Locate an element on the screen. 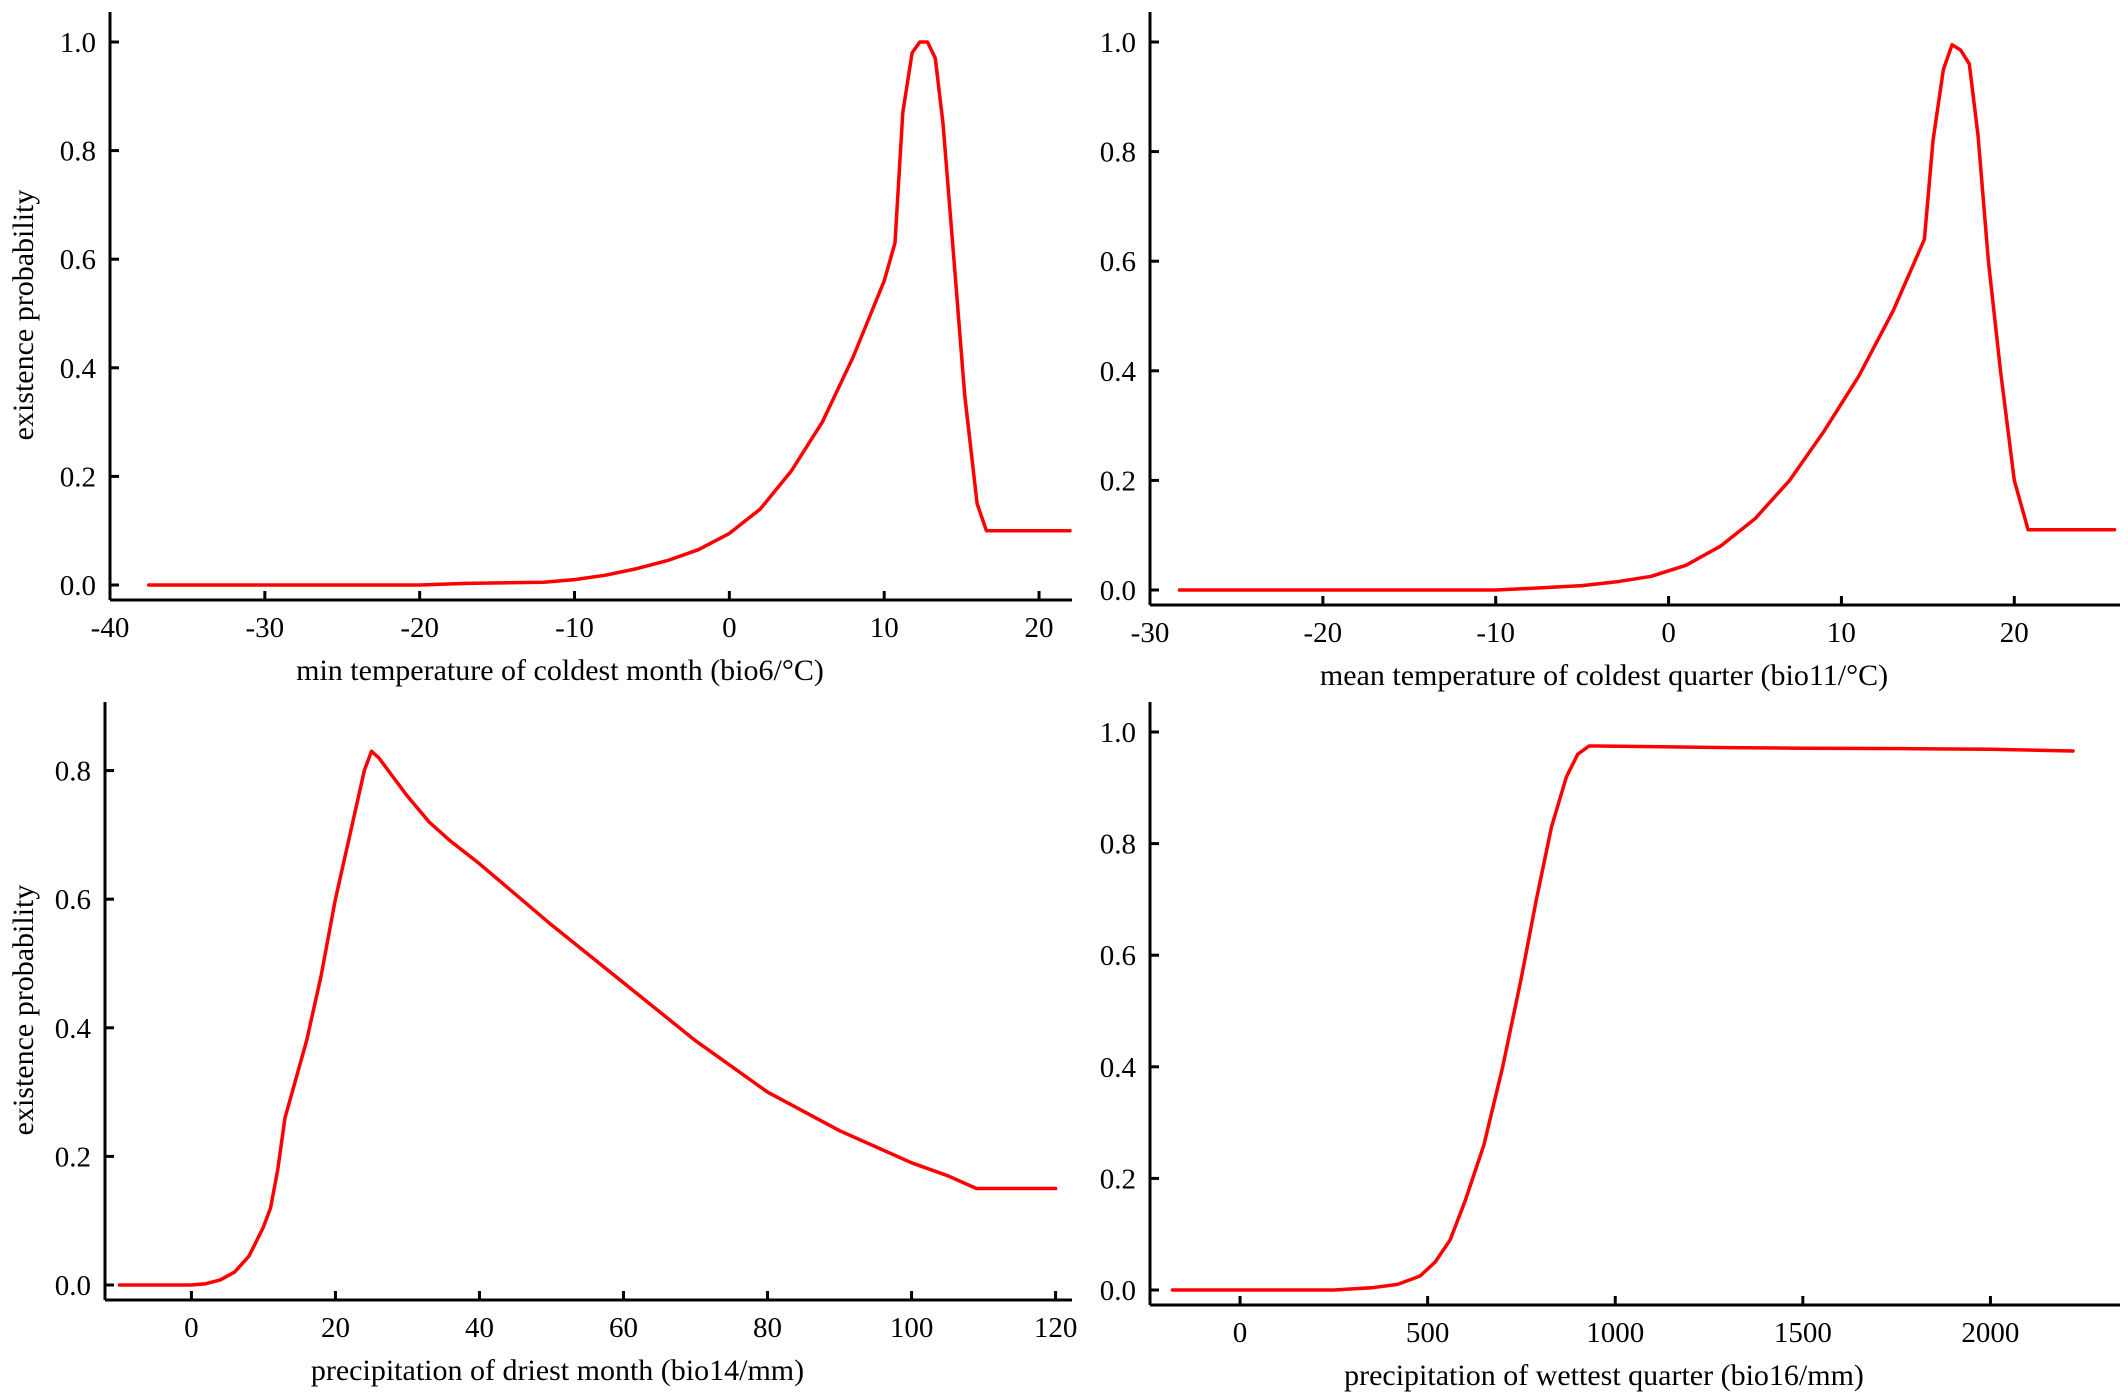  x-tick-label: 1500 is located at coordinates (1803, 1333).